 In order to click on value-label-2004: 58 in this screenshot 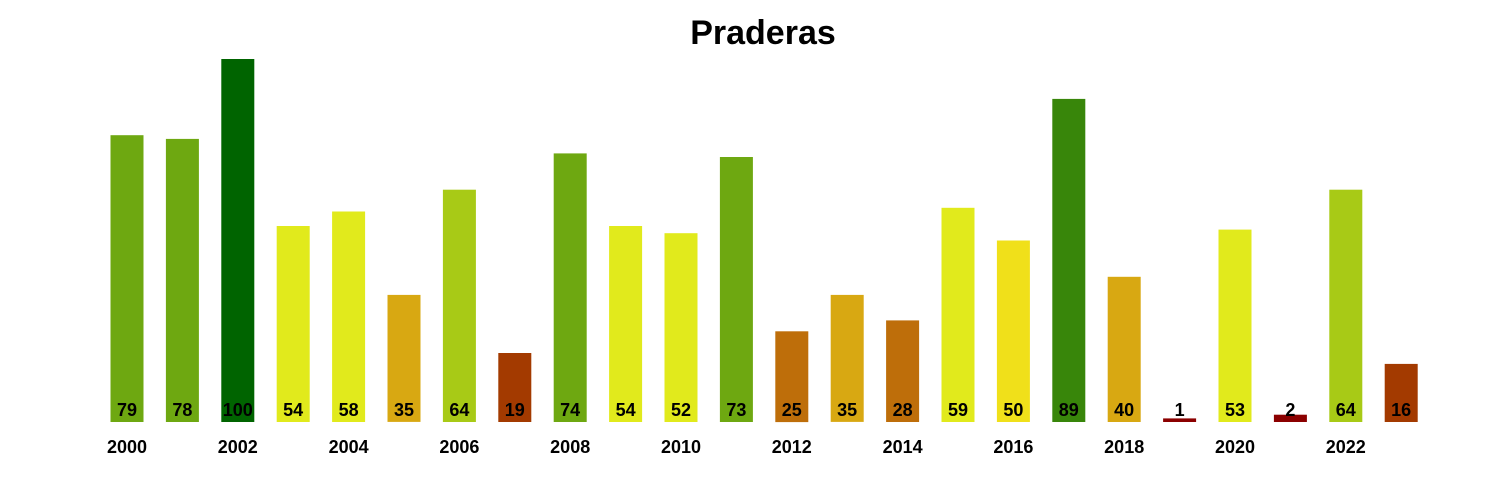, I will do `click(349, 410)`.